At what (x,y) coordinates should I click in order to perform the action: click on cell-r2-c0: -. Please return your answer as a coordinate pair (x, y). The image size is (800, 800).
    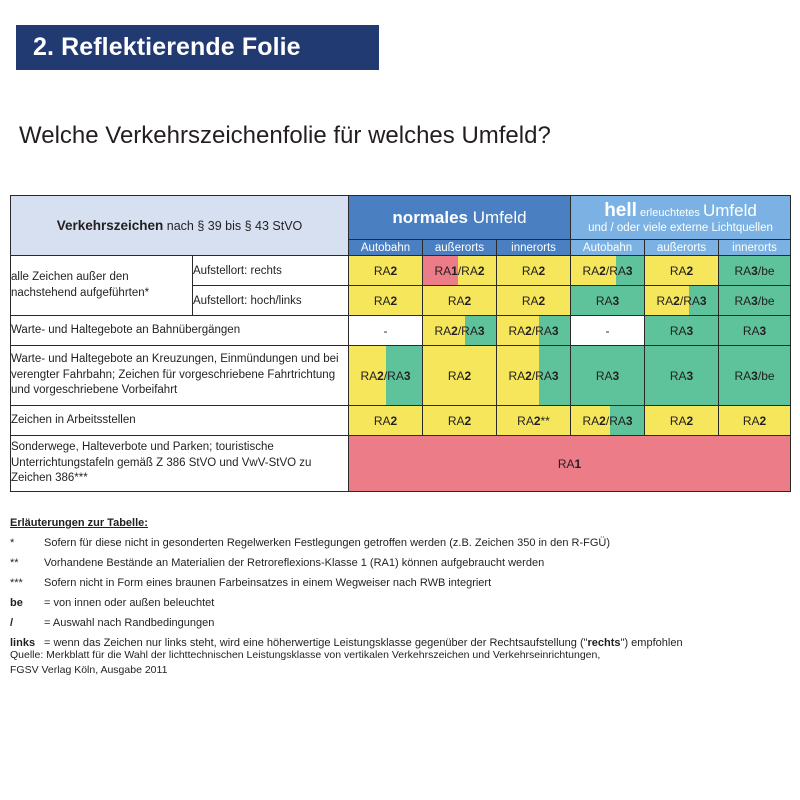
    Looking at the image, I should click on (385, 330).